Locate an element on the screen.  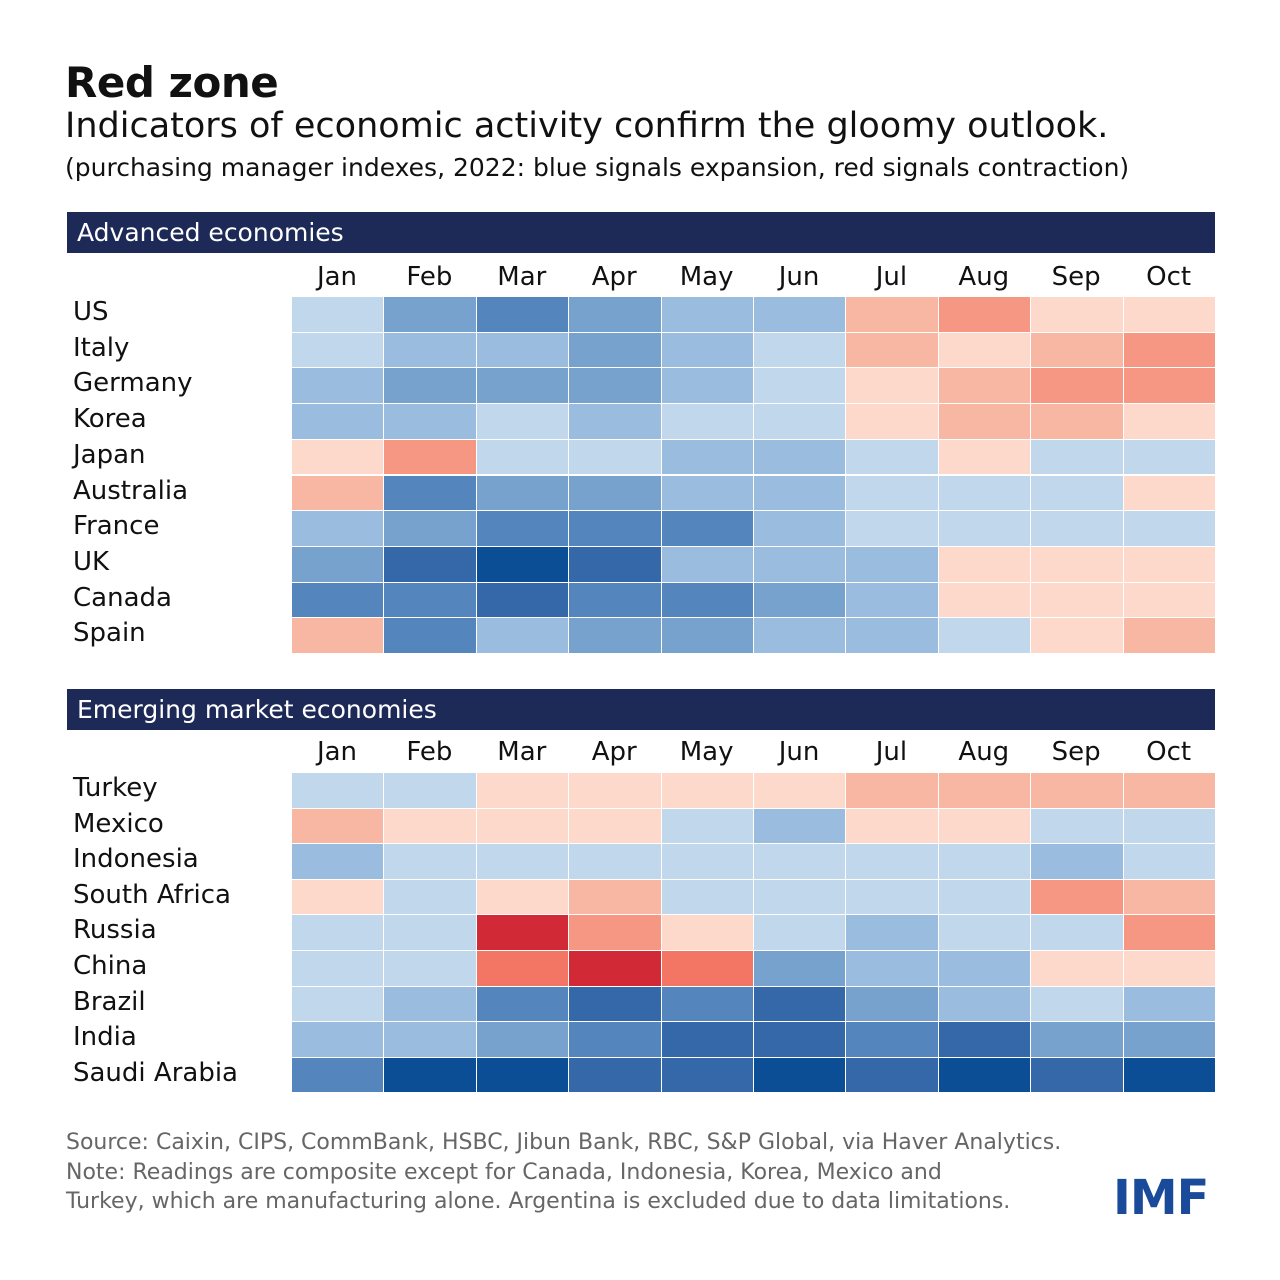
row-label: Brazil is located at coordinates (109, 1001).